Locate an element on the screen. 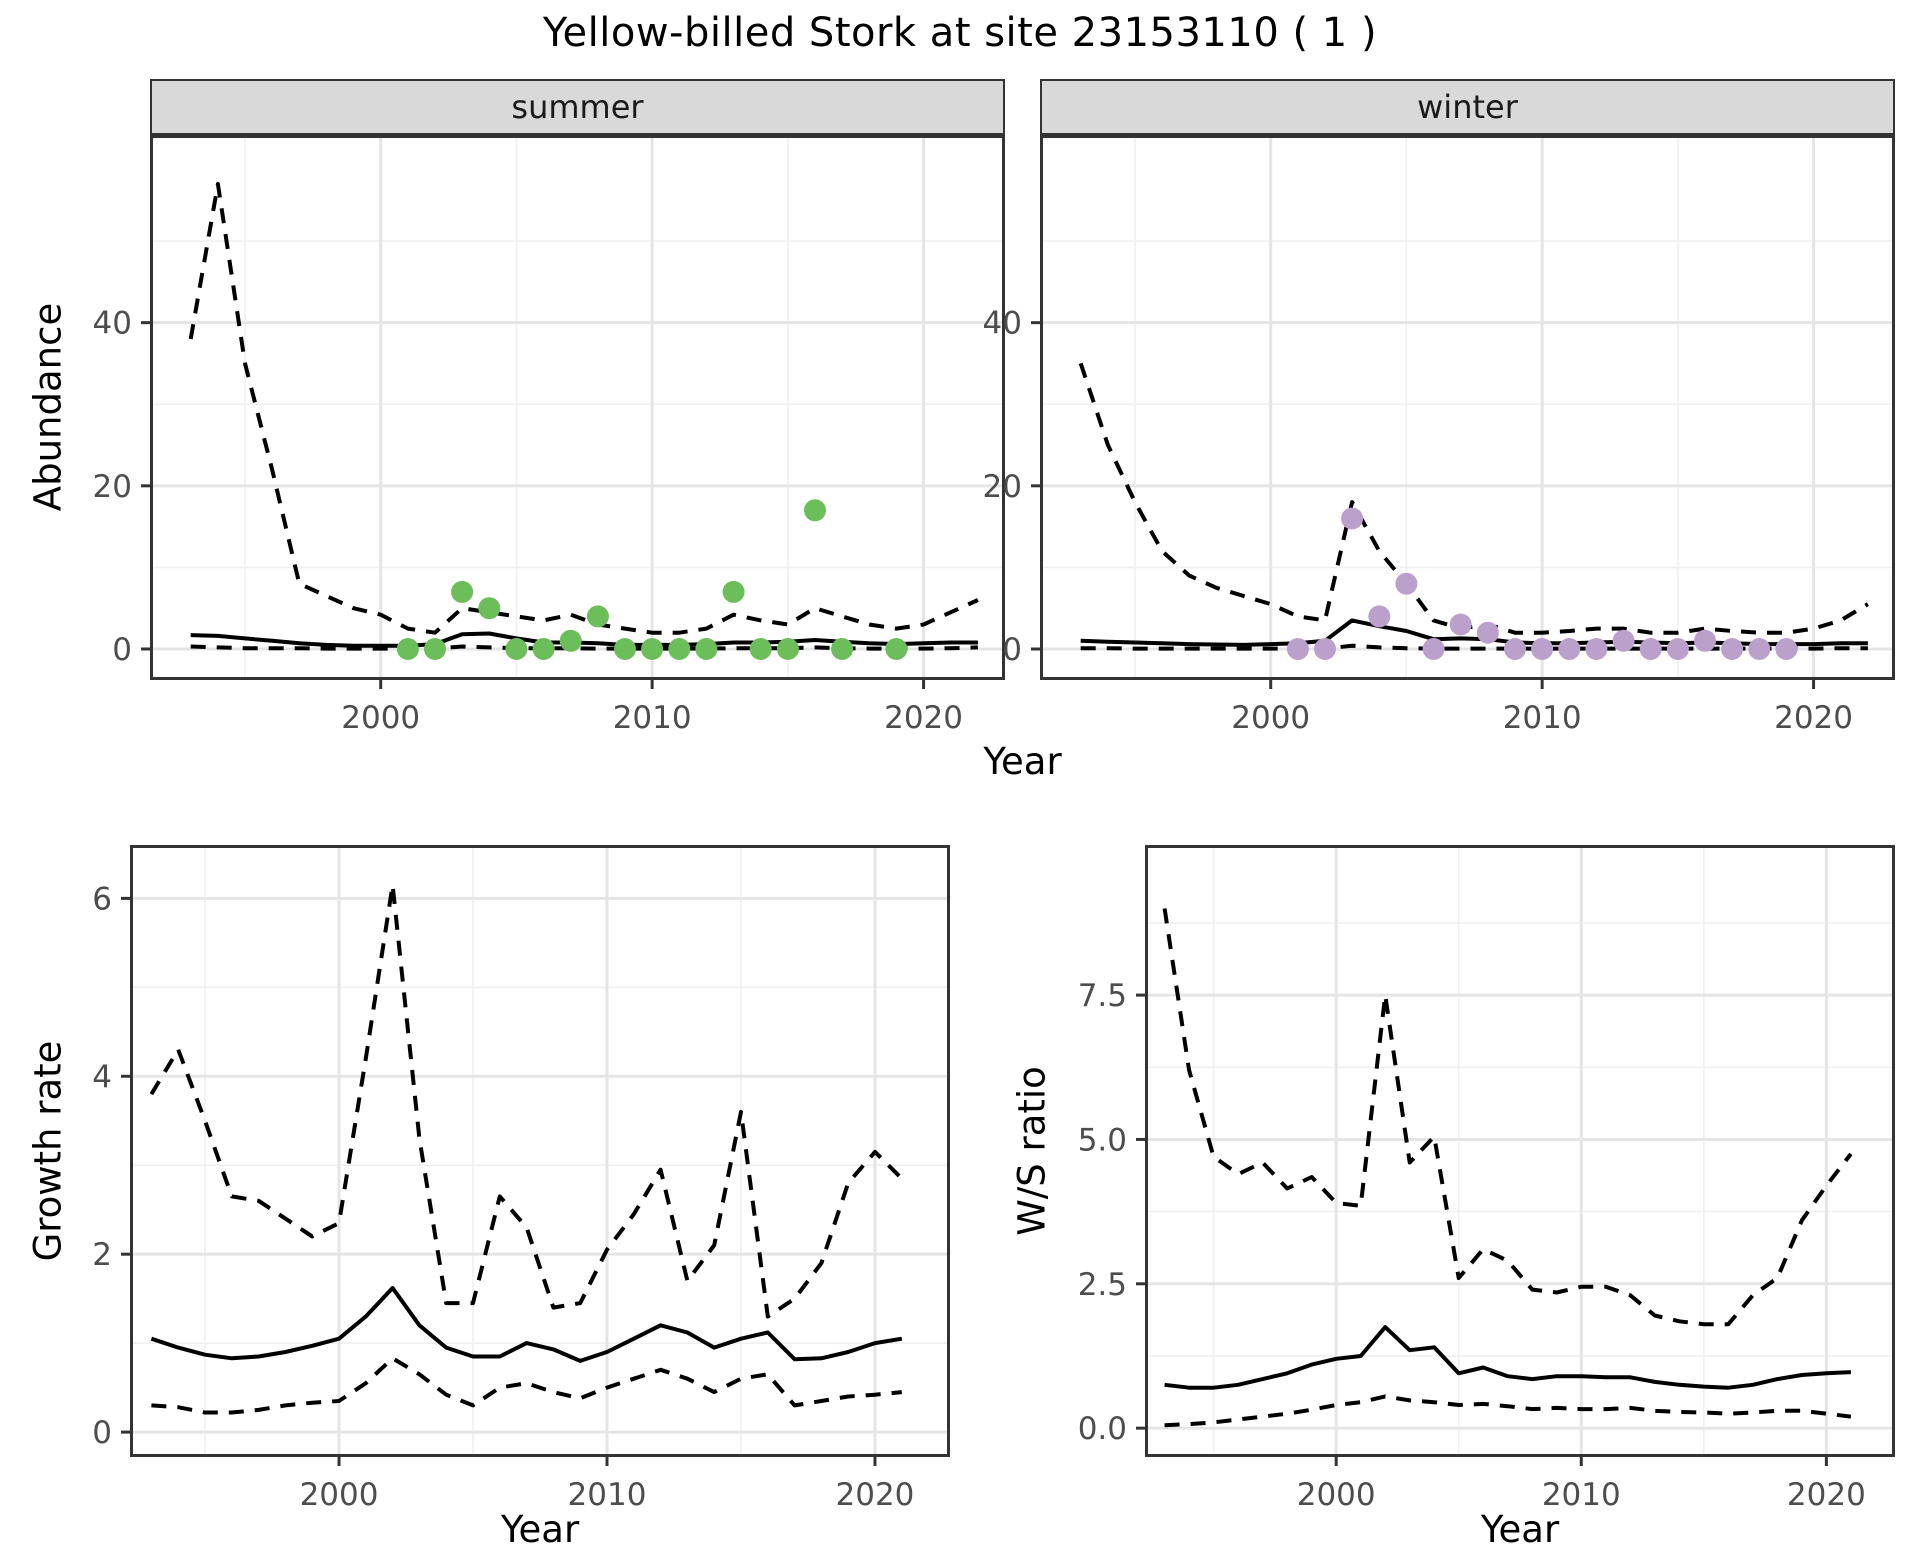 The image size is (1920, 1560). facet-strip-summer-label: summer is located at coordinates (577, 107).